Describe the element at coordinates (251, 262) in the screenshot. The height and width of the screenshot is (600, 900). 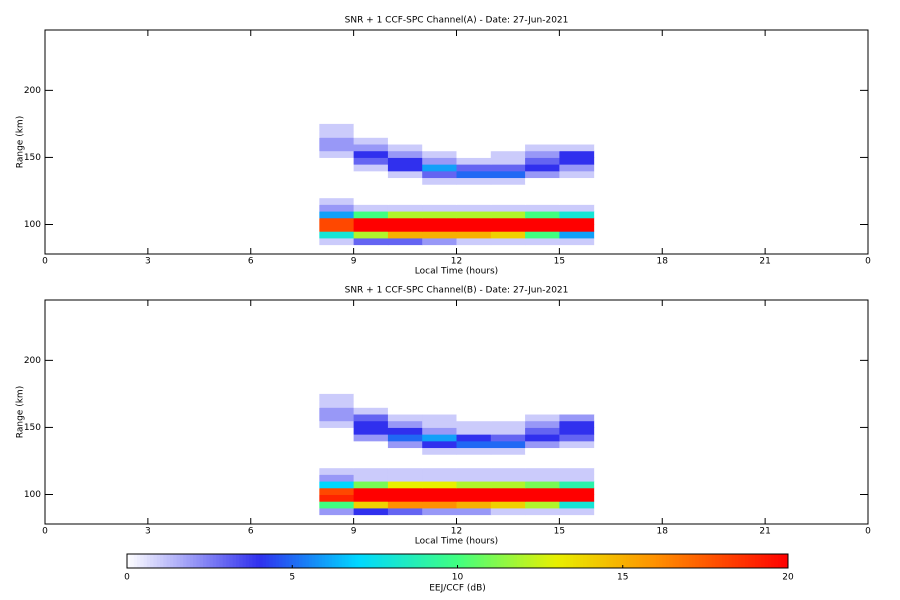
I see `x-tick-label: 6` at that location.